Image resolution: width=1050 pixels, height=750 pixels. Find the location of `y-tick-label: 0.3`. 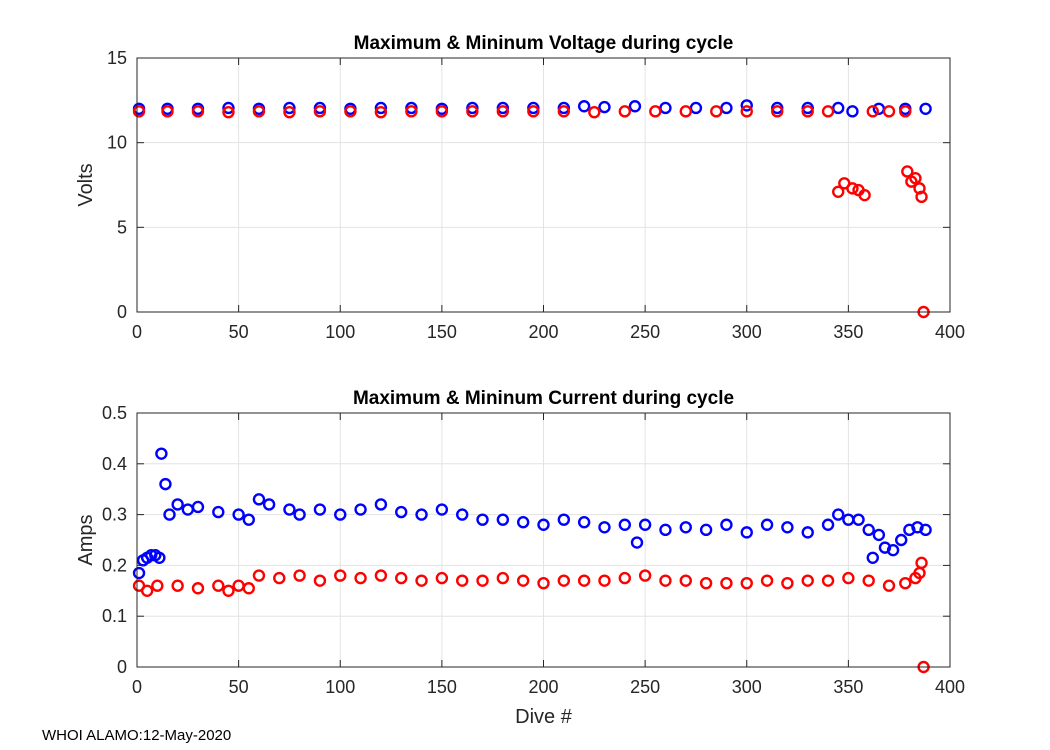

y-tick-label: 0.3 is located at coordinates (114, 515).